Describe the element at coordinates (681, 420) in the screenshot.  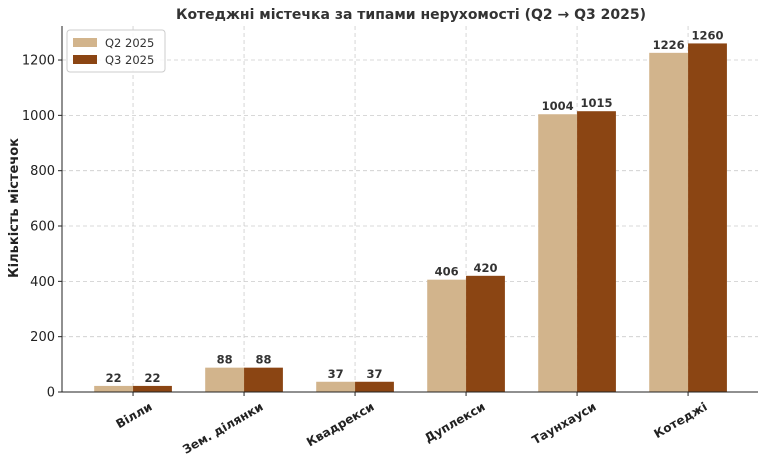
I see `x-tick-label: Котеджі` at that location.